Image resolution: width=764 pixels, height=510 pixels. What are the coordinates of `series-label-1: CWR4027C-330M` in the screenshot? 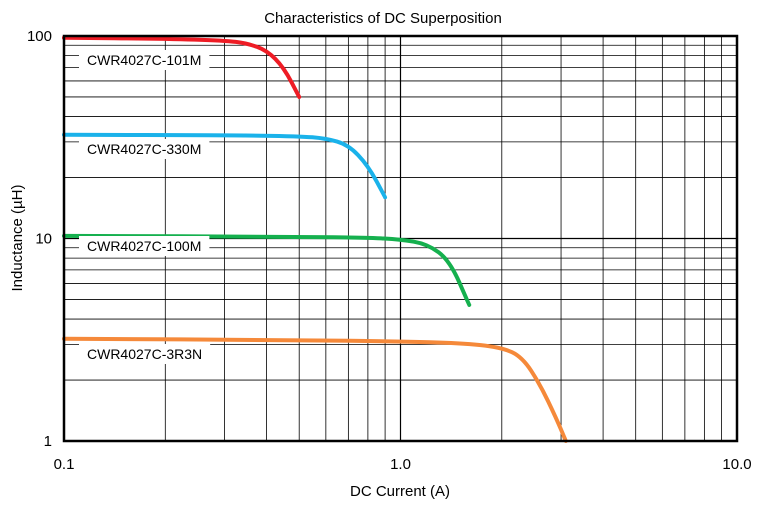 It's located at (144, 149).